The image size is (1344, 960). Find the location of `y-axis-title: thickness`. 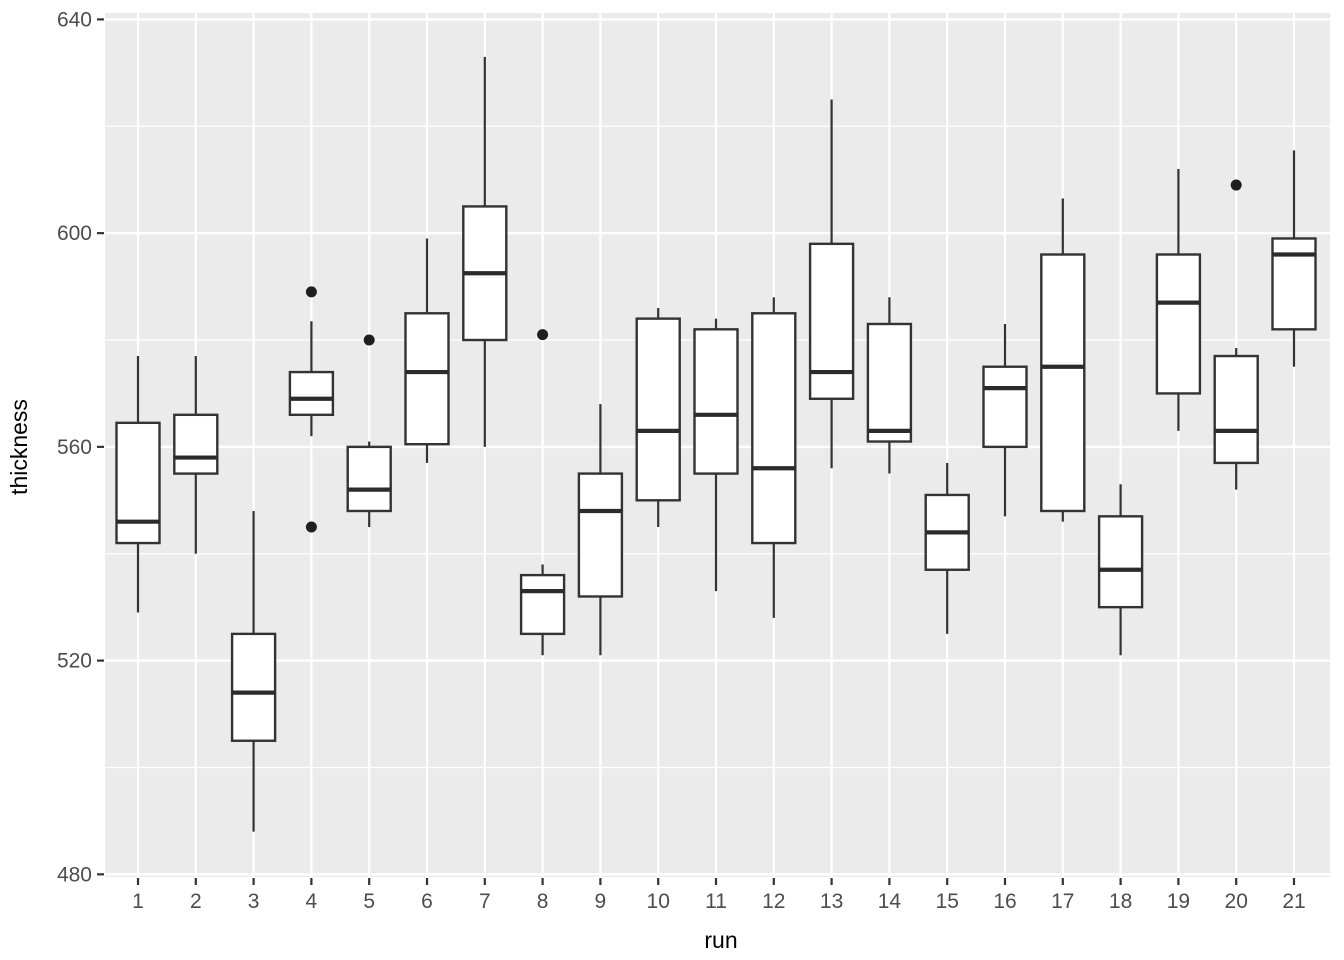

y-axis-title: thickness is located at coordinates (19, 447).